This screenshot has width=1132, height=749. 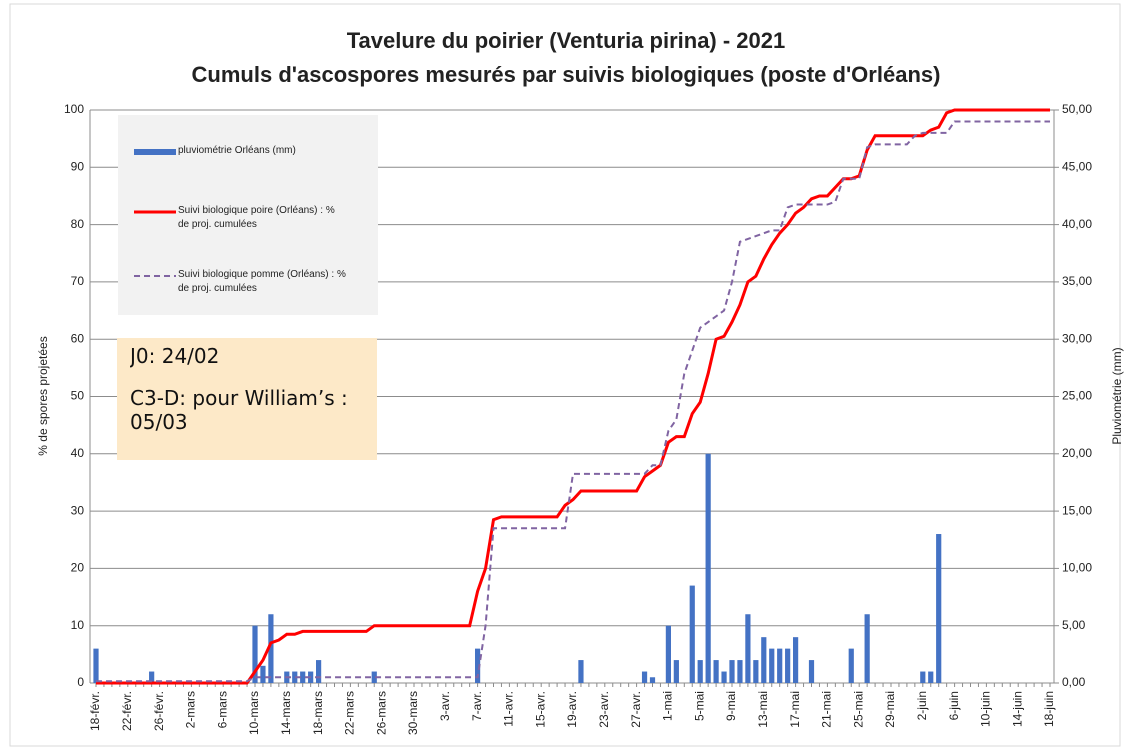 I want to click on y-tick-label: 20, so click(x=78, y=568).